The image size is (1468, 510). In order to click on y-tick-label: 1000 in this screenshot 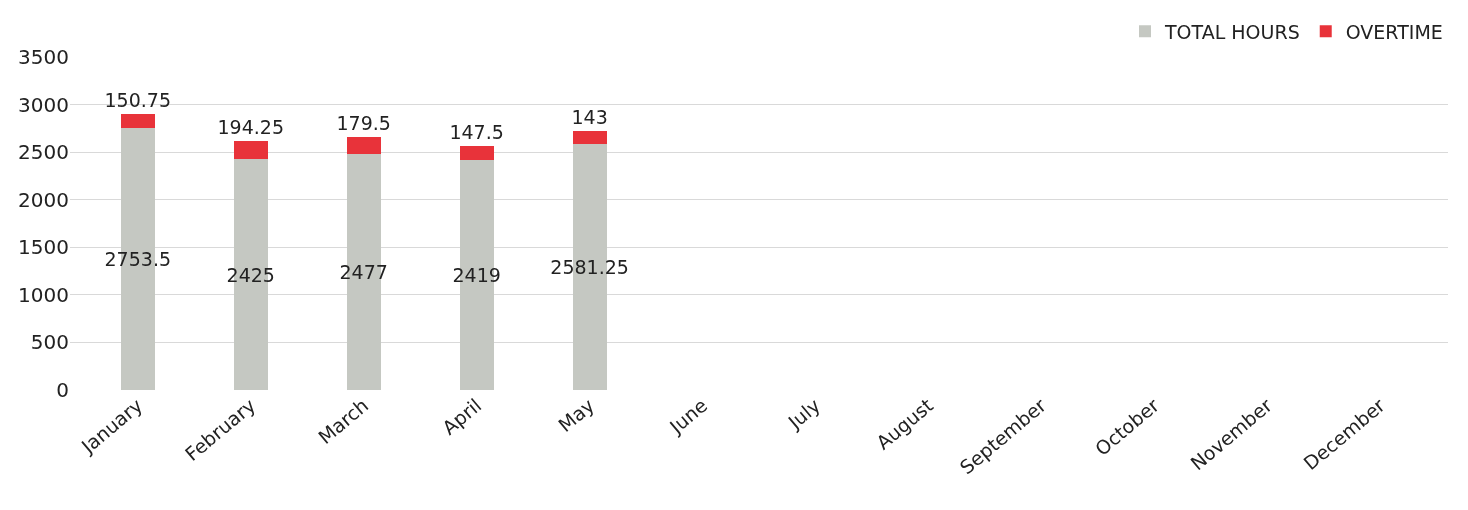, I will do `click(43, 294)`.